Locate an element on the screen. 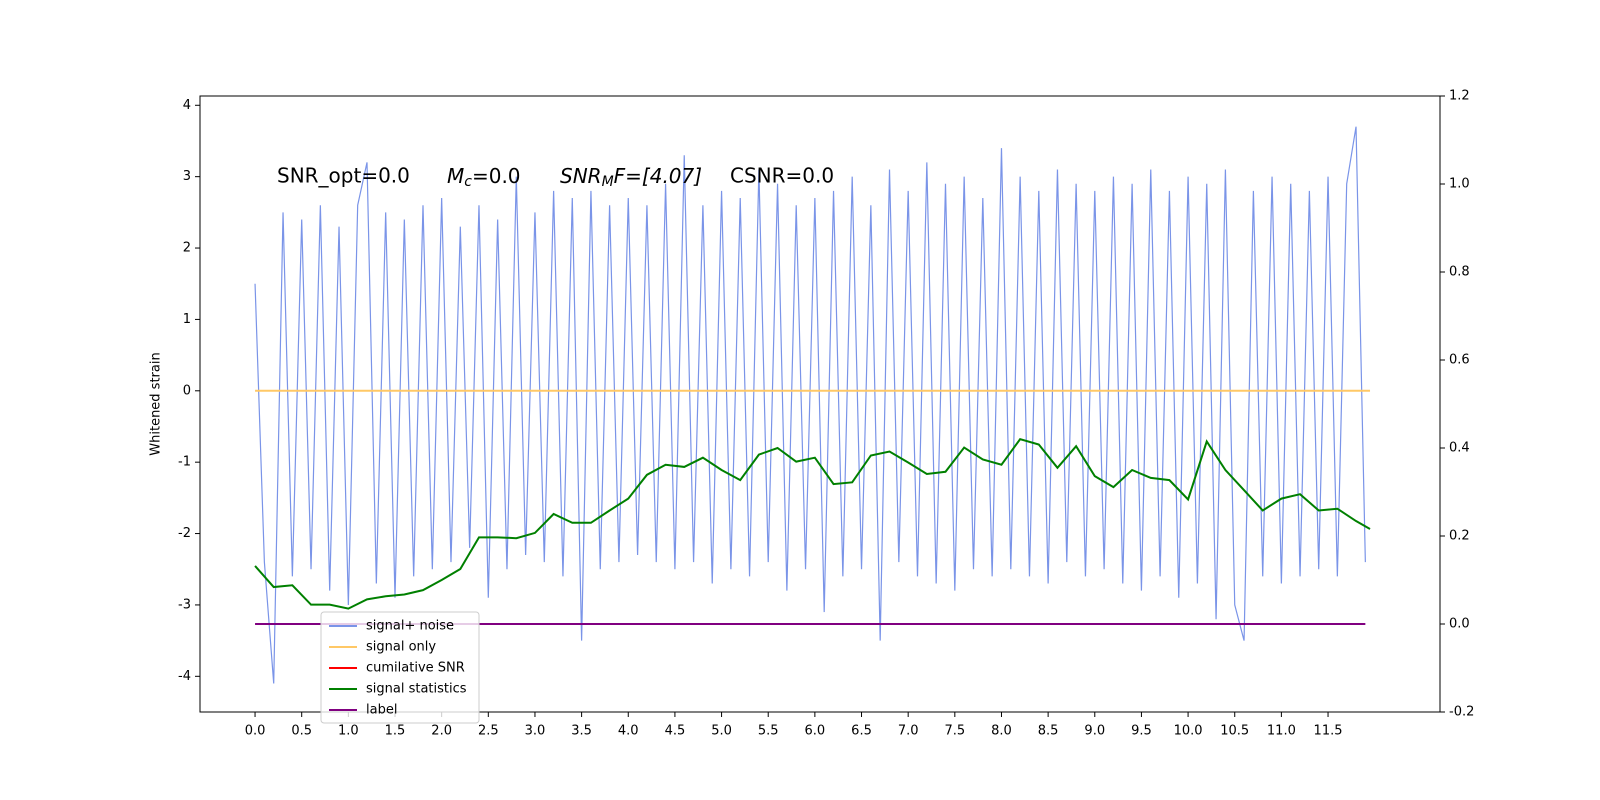  annotation: SNRMF=[4.07] is located at coordinates (631, 177).